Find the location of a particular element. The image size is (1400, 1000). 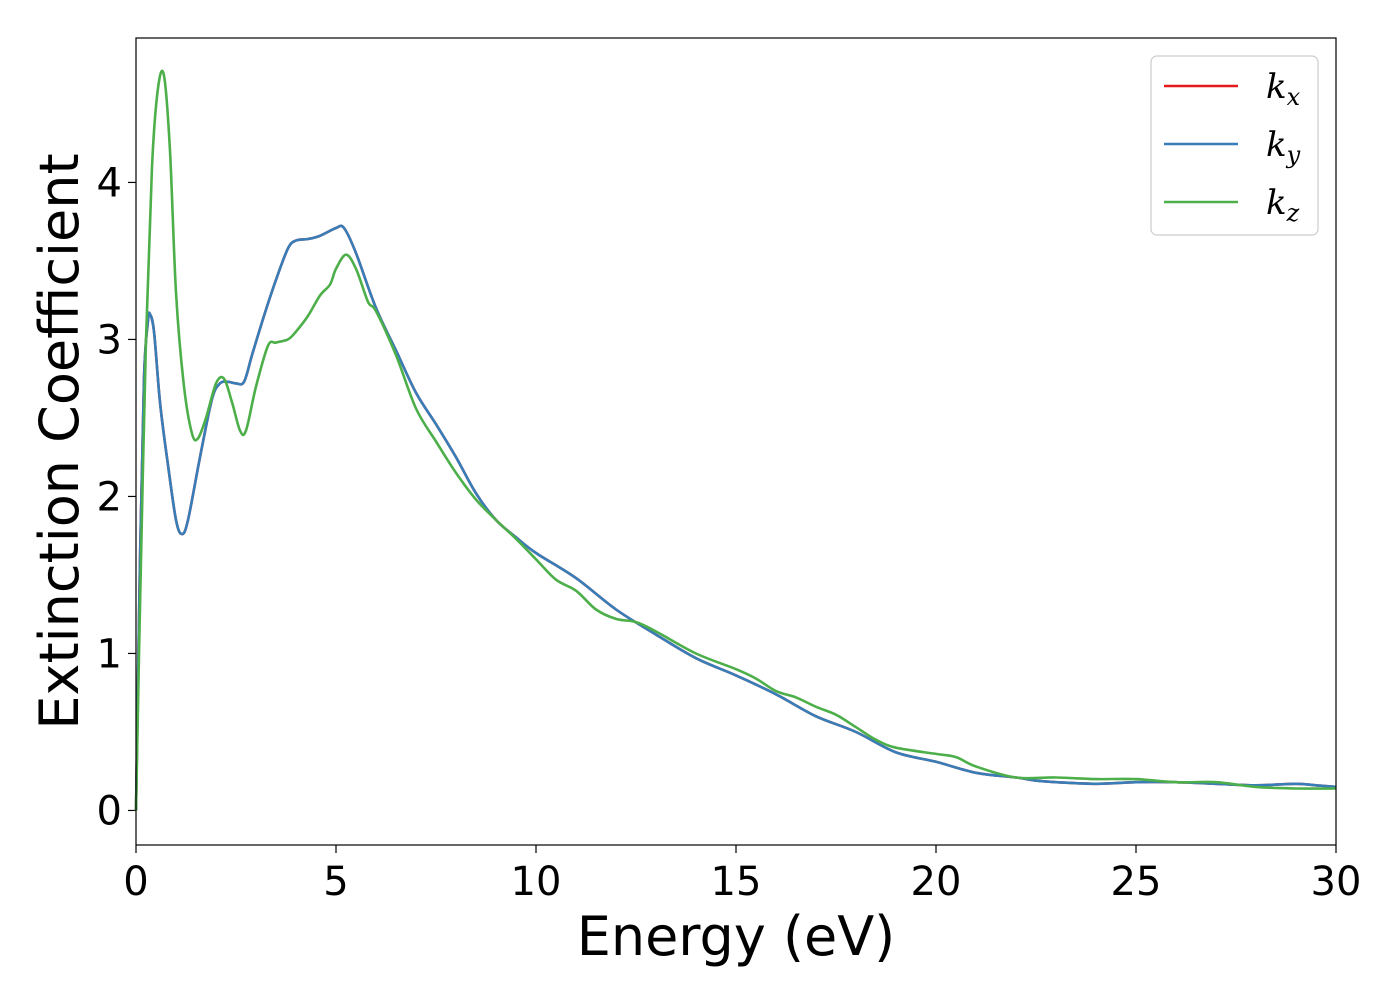

legend-subscript: z is located at coordinates (1293, 213).